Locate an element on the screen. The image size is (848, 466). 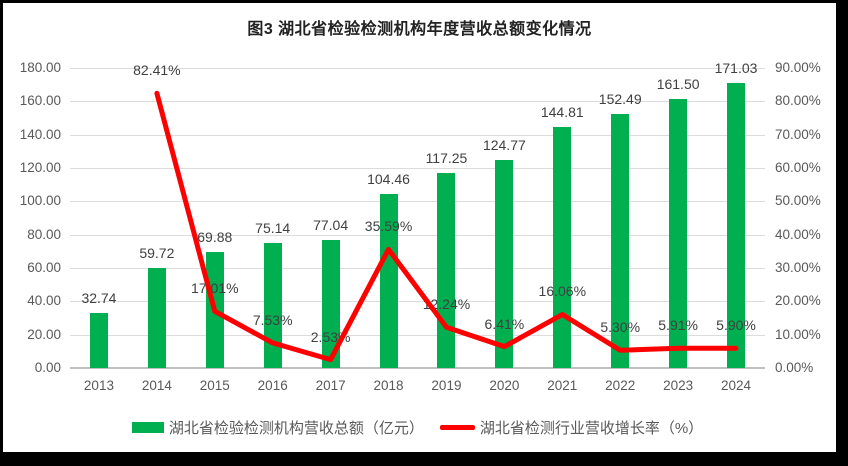
right-axis-tick: 0.00% is located at coordinates (794, 367).